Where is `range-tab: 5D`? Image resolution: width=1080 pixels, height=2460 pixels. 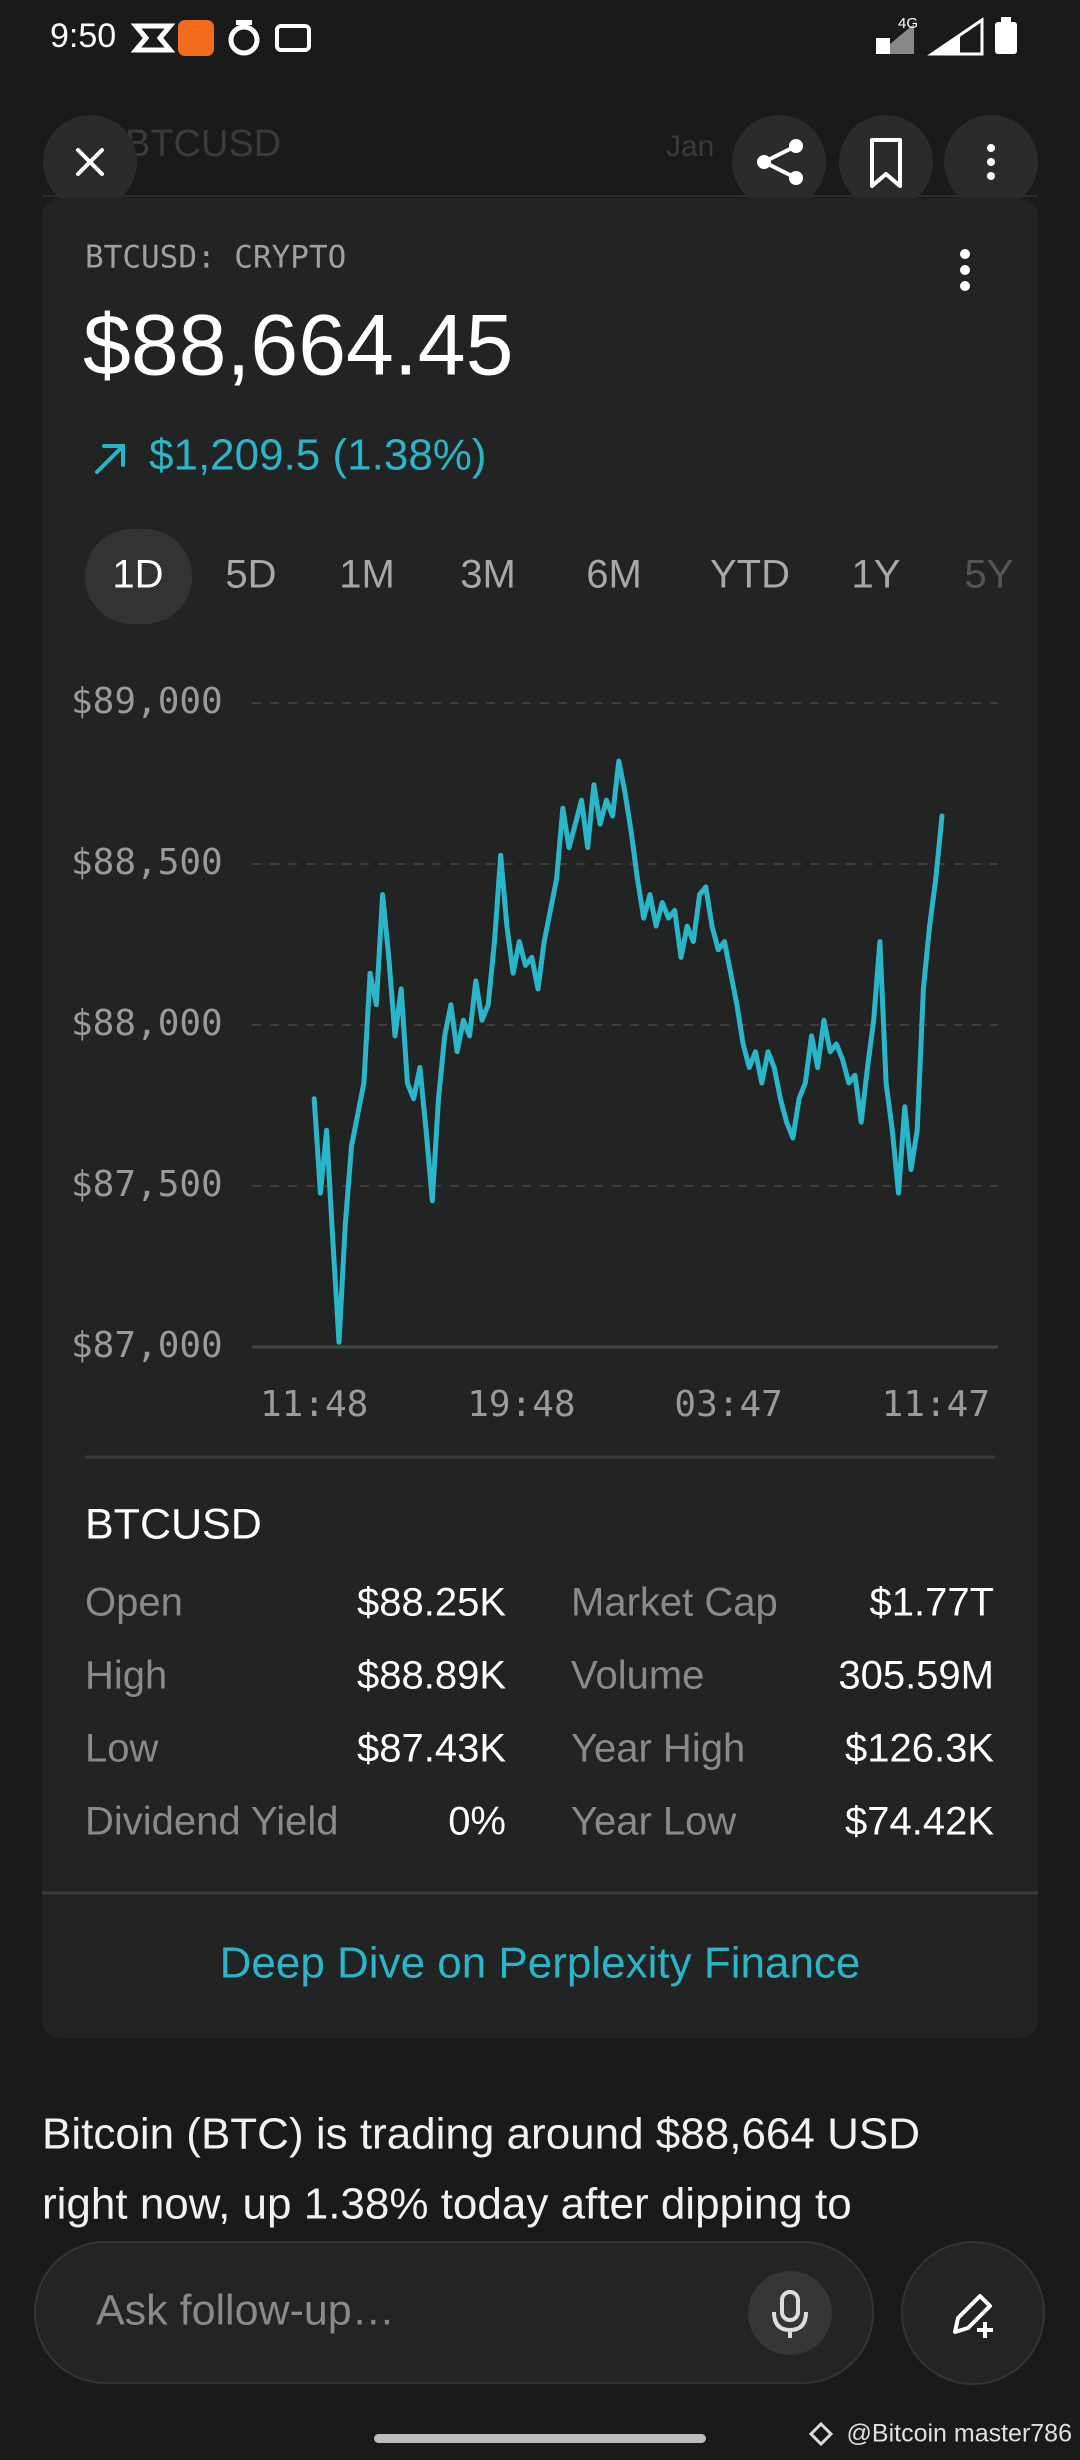 range-tab: 5D is located at coordinates (250, 575).